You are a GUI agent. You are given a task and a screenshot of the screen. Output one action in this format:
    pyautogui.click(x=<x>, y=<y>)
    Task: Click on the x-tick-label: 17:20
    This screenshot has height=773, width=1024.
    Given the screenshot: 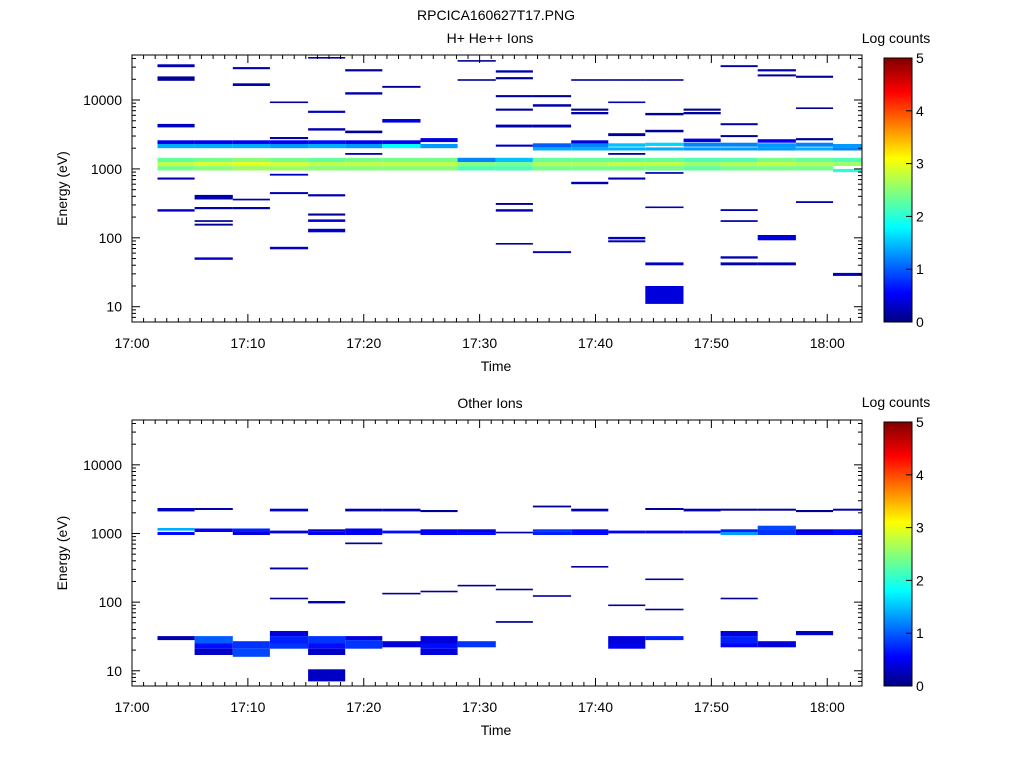 What is the action you would take?
    pyautogui.click(x=363, y=343)
    